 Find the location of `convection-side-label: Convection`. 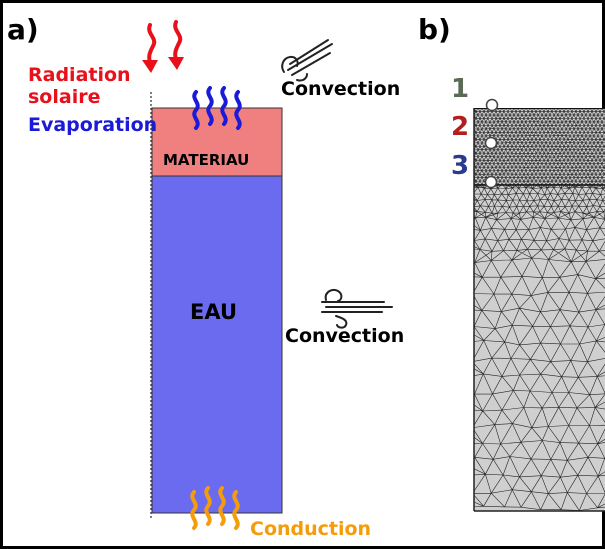

convection-side-label: Convection is located at coordinates (345, 336).